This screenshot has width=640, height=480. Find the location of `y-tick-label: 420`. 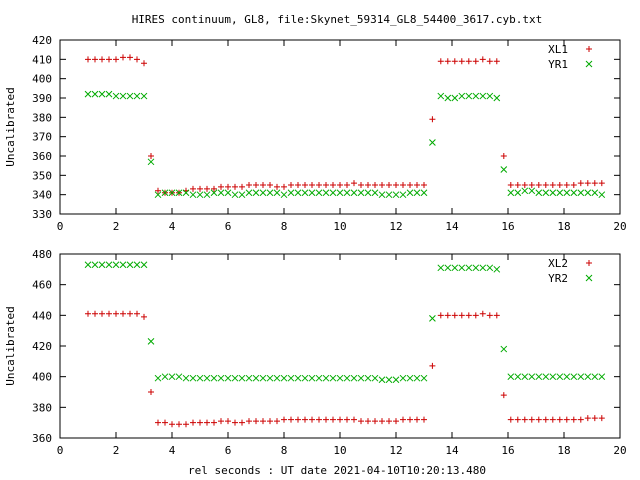

y-tick-label: 420 is located at coordinates (42, 40).